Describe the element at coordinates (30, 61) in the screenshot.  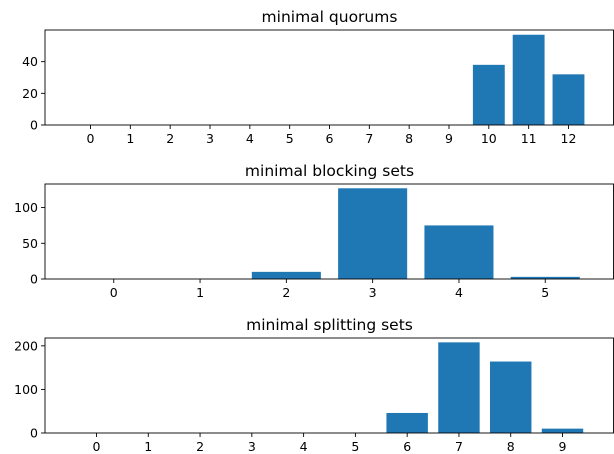
I see `y-tick-label: 40` at that location.